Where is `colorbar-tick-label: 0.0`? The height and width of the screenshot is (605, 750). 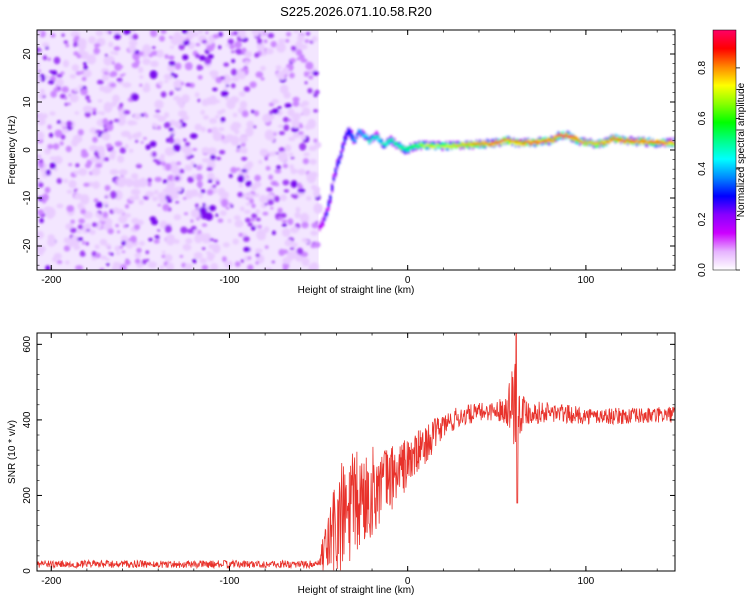
colorbar-tick-label: 0.0 is located at coordinates (702, 270).